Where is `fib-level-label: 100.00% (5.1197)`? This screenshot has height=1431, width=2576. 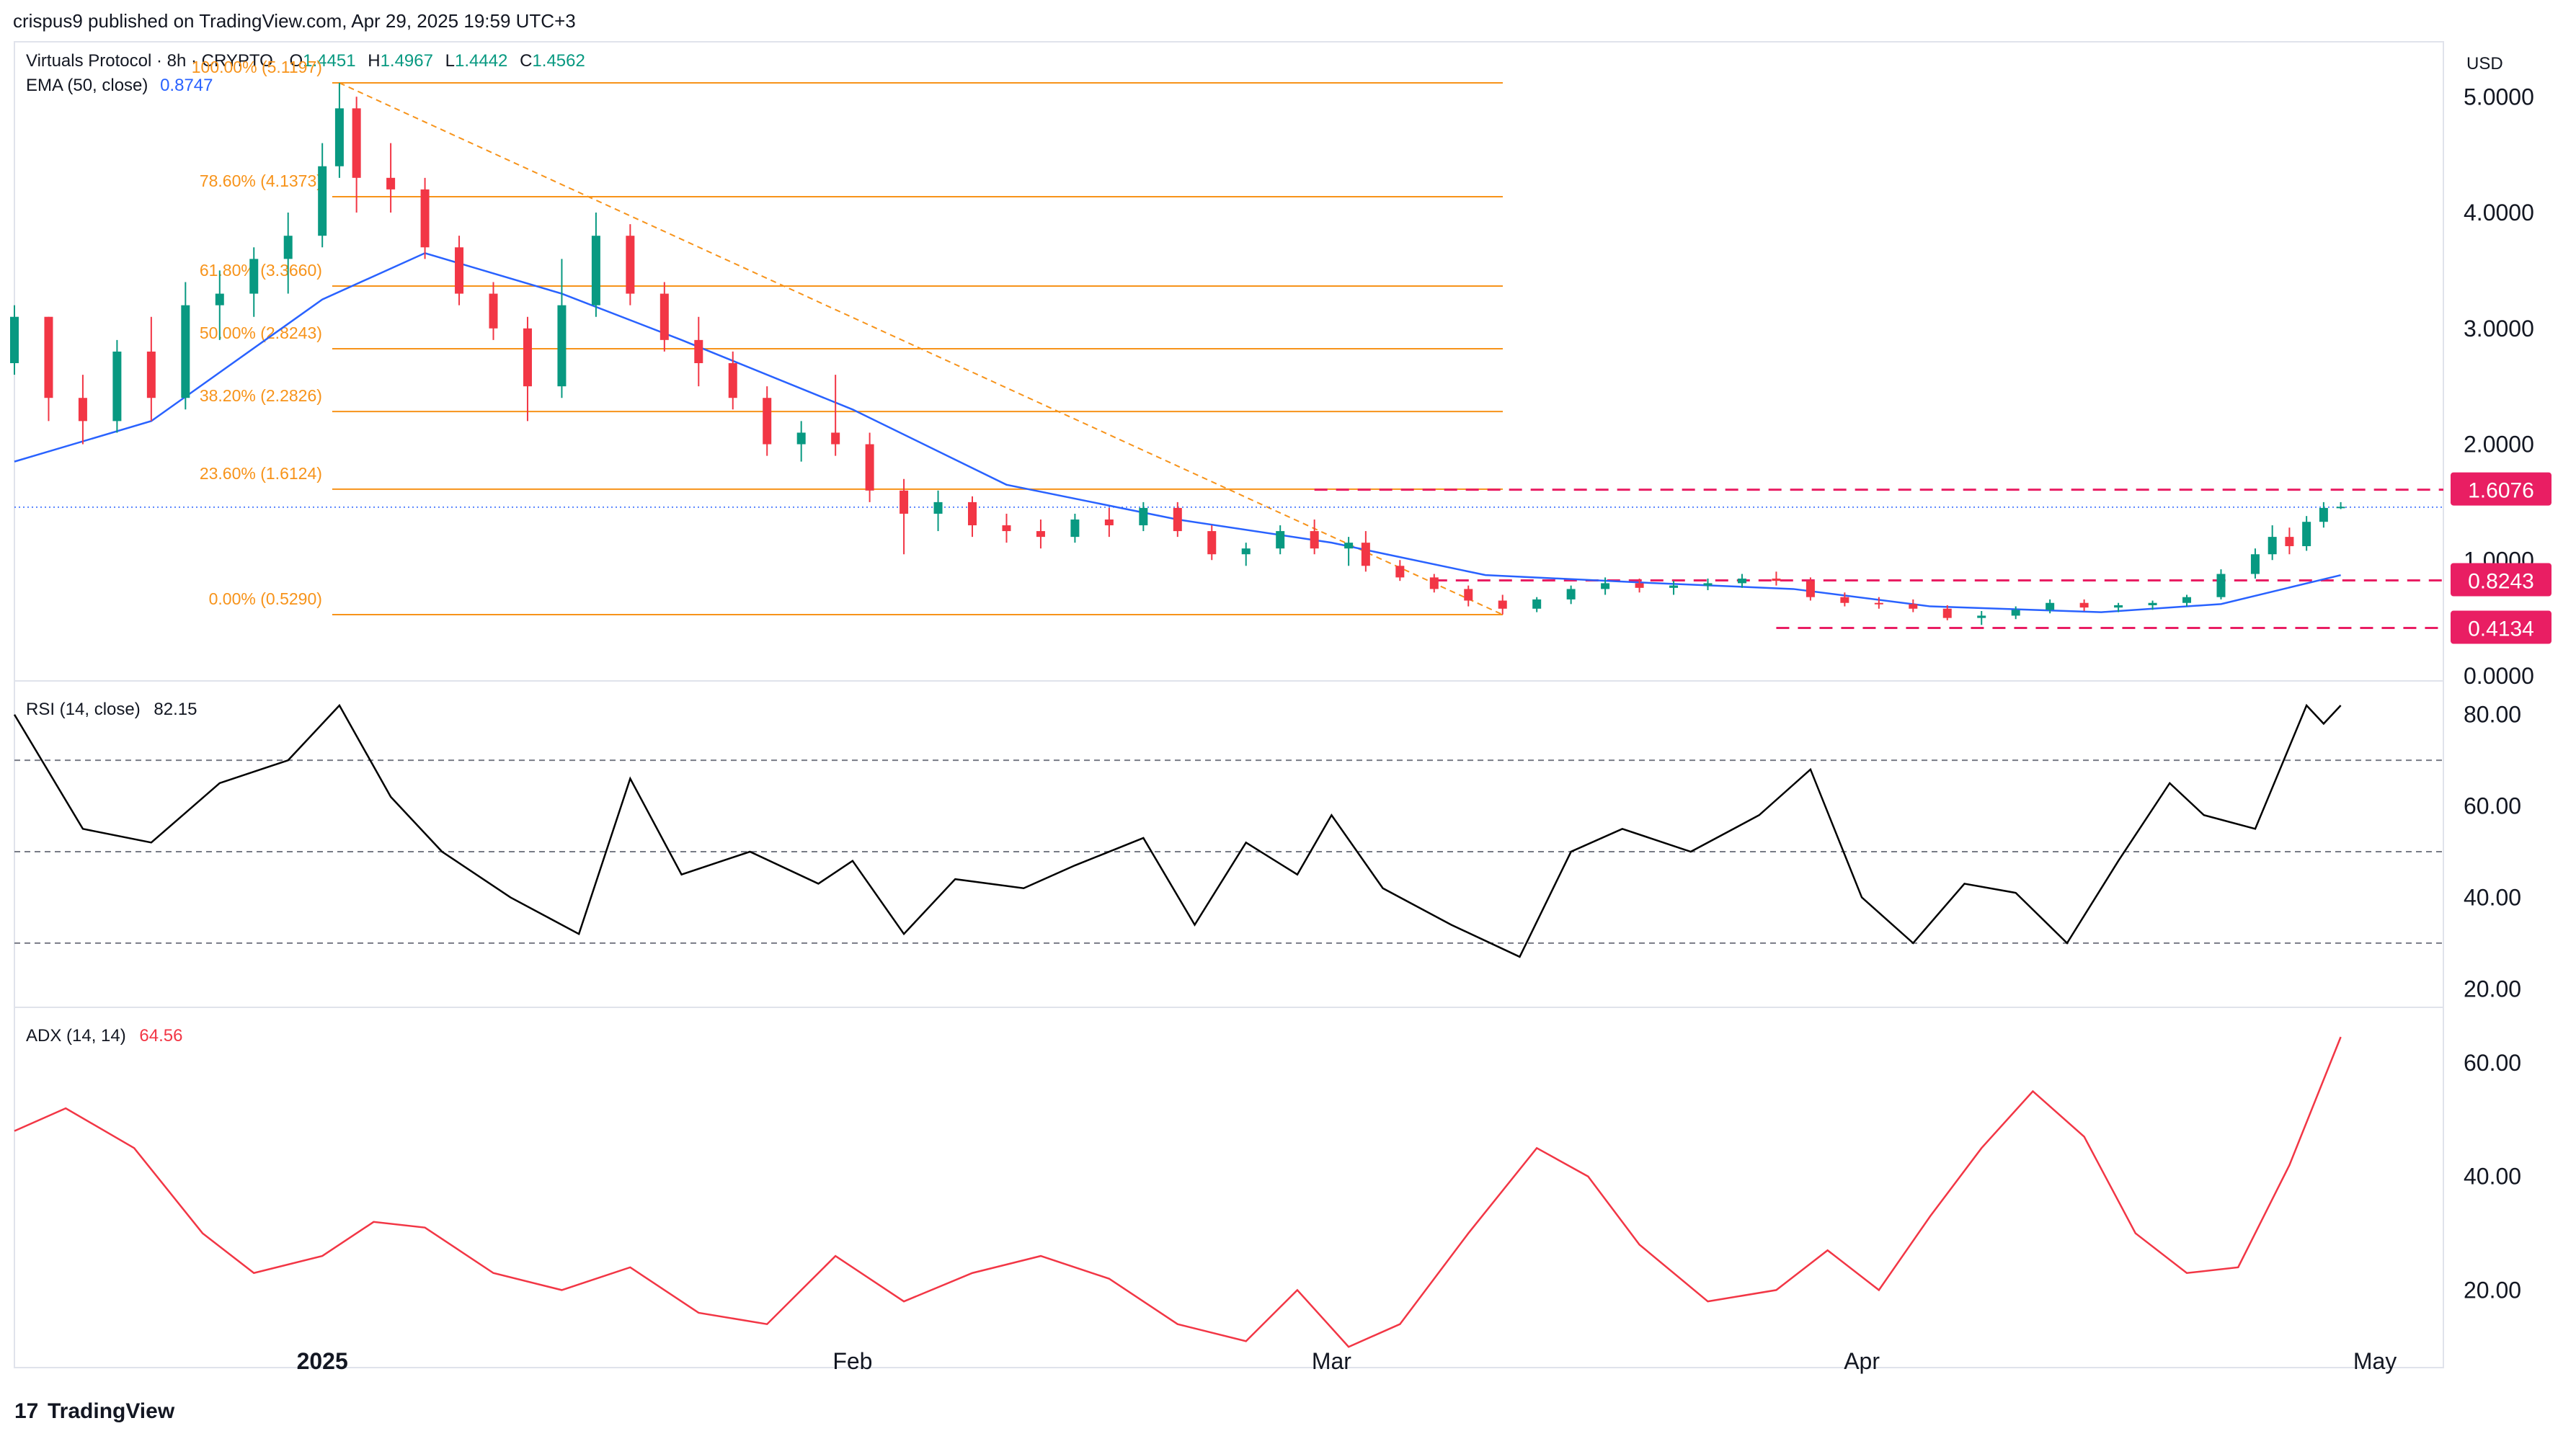
fib-level-label: 100.00% (5.1197) is located at coordinates (257, 67).